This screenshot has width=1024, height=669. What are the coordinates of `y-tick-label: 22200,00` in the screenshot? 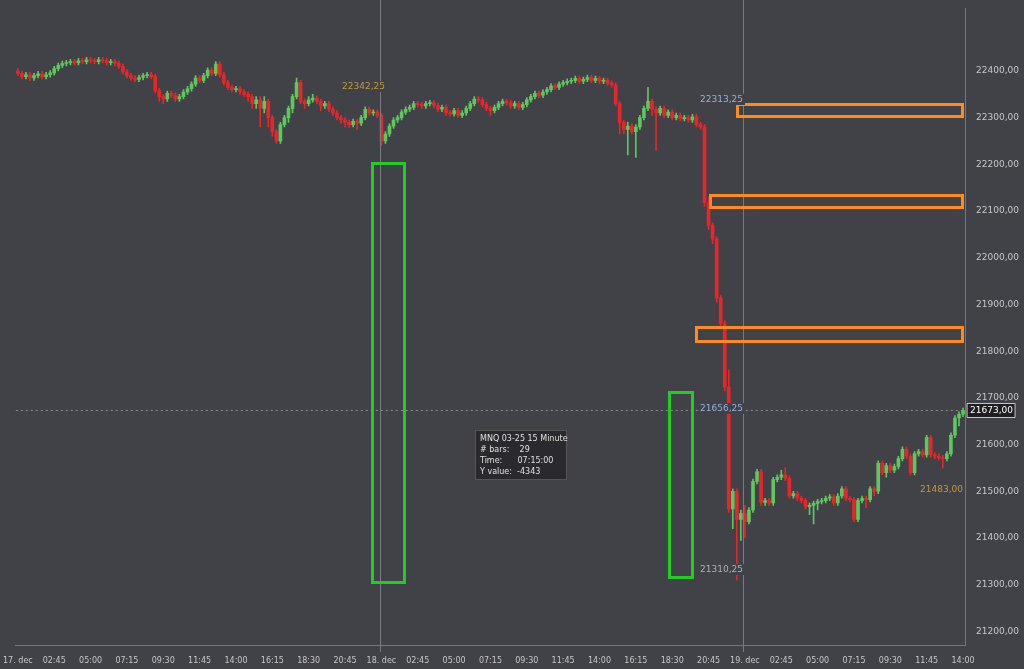 It's located at (998, 163).